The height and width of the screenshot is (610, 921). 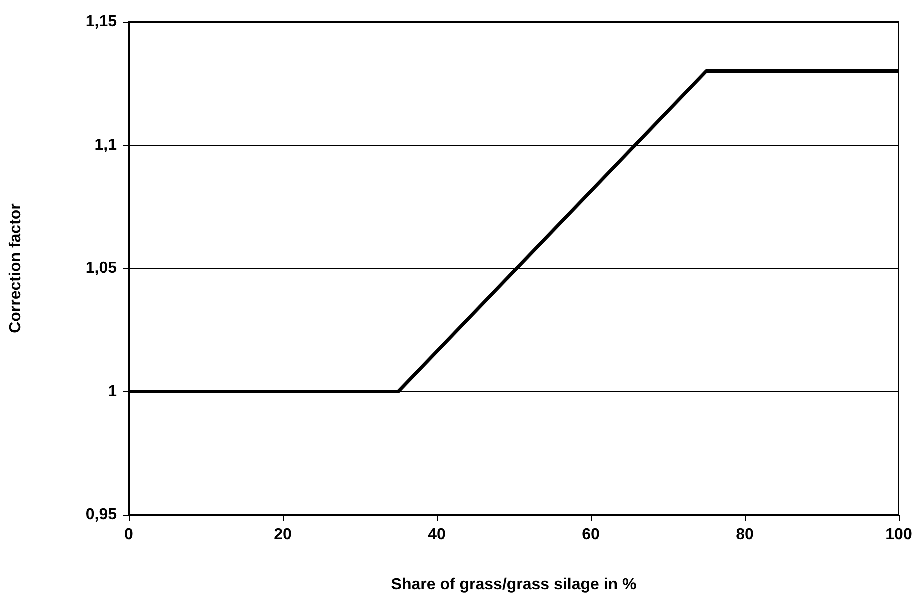 What do you see at coordinates (102, 22) in the screenshot?
I see `y-tick-label: 1,15` at bounding box center [102, 22].